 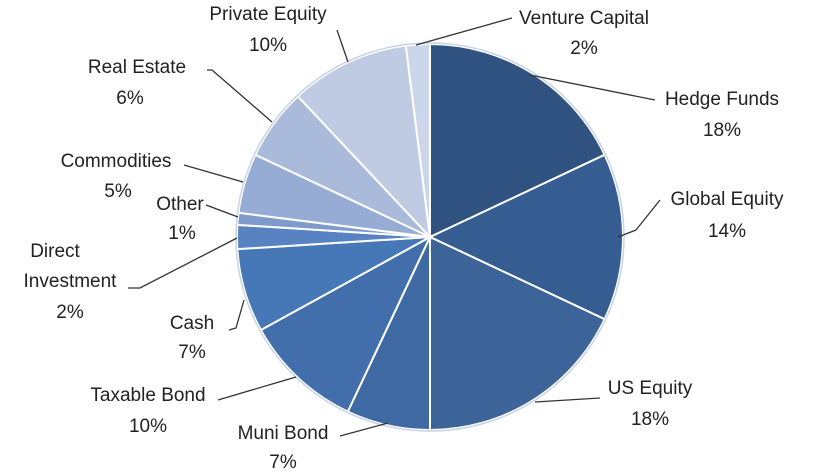 I want to click on pie-slice-taxable-bond, so click(x=346, y=323).